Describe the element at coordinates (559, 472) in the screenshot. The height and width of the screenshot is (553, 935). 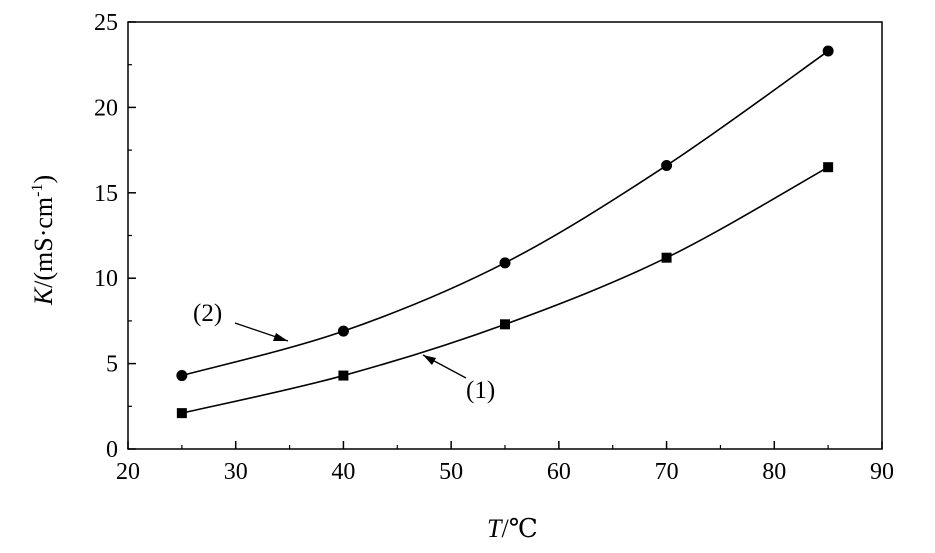
I see `x-tick-label: 60` at that location.